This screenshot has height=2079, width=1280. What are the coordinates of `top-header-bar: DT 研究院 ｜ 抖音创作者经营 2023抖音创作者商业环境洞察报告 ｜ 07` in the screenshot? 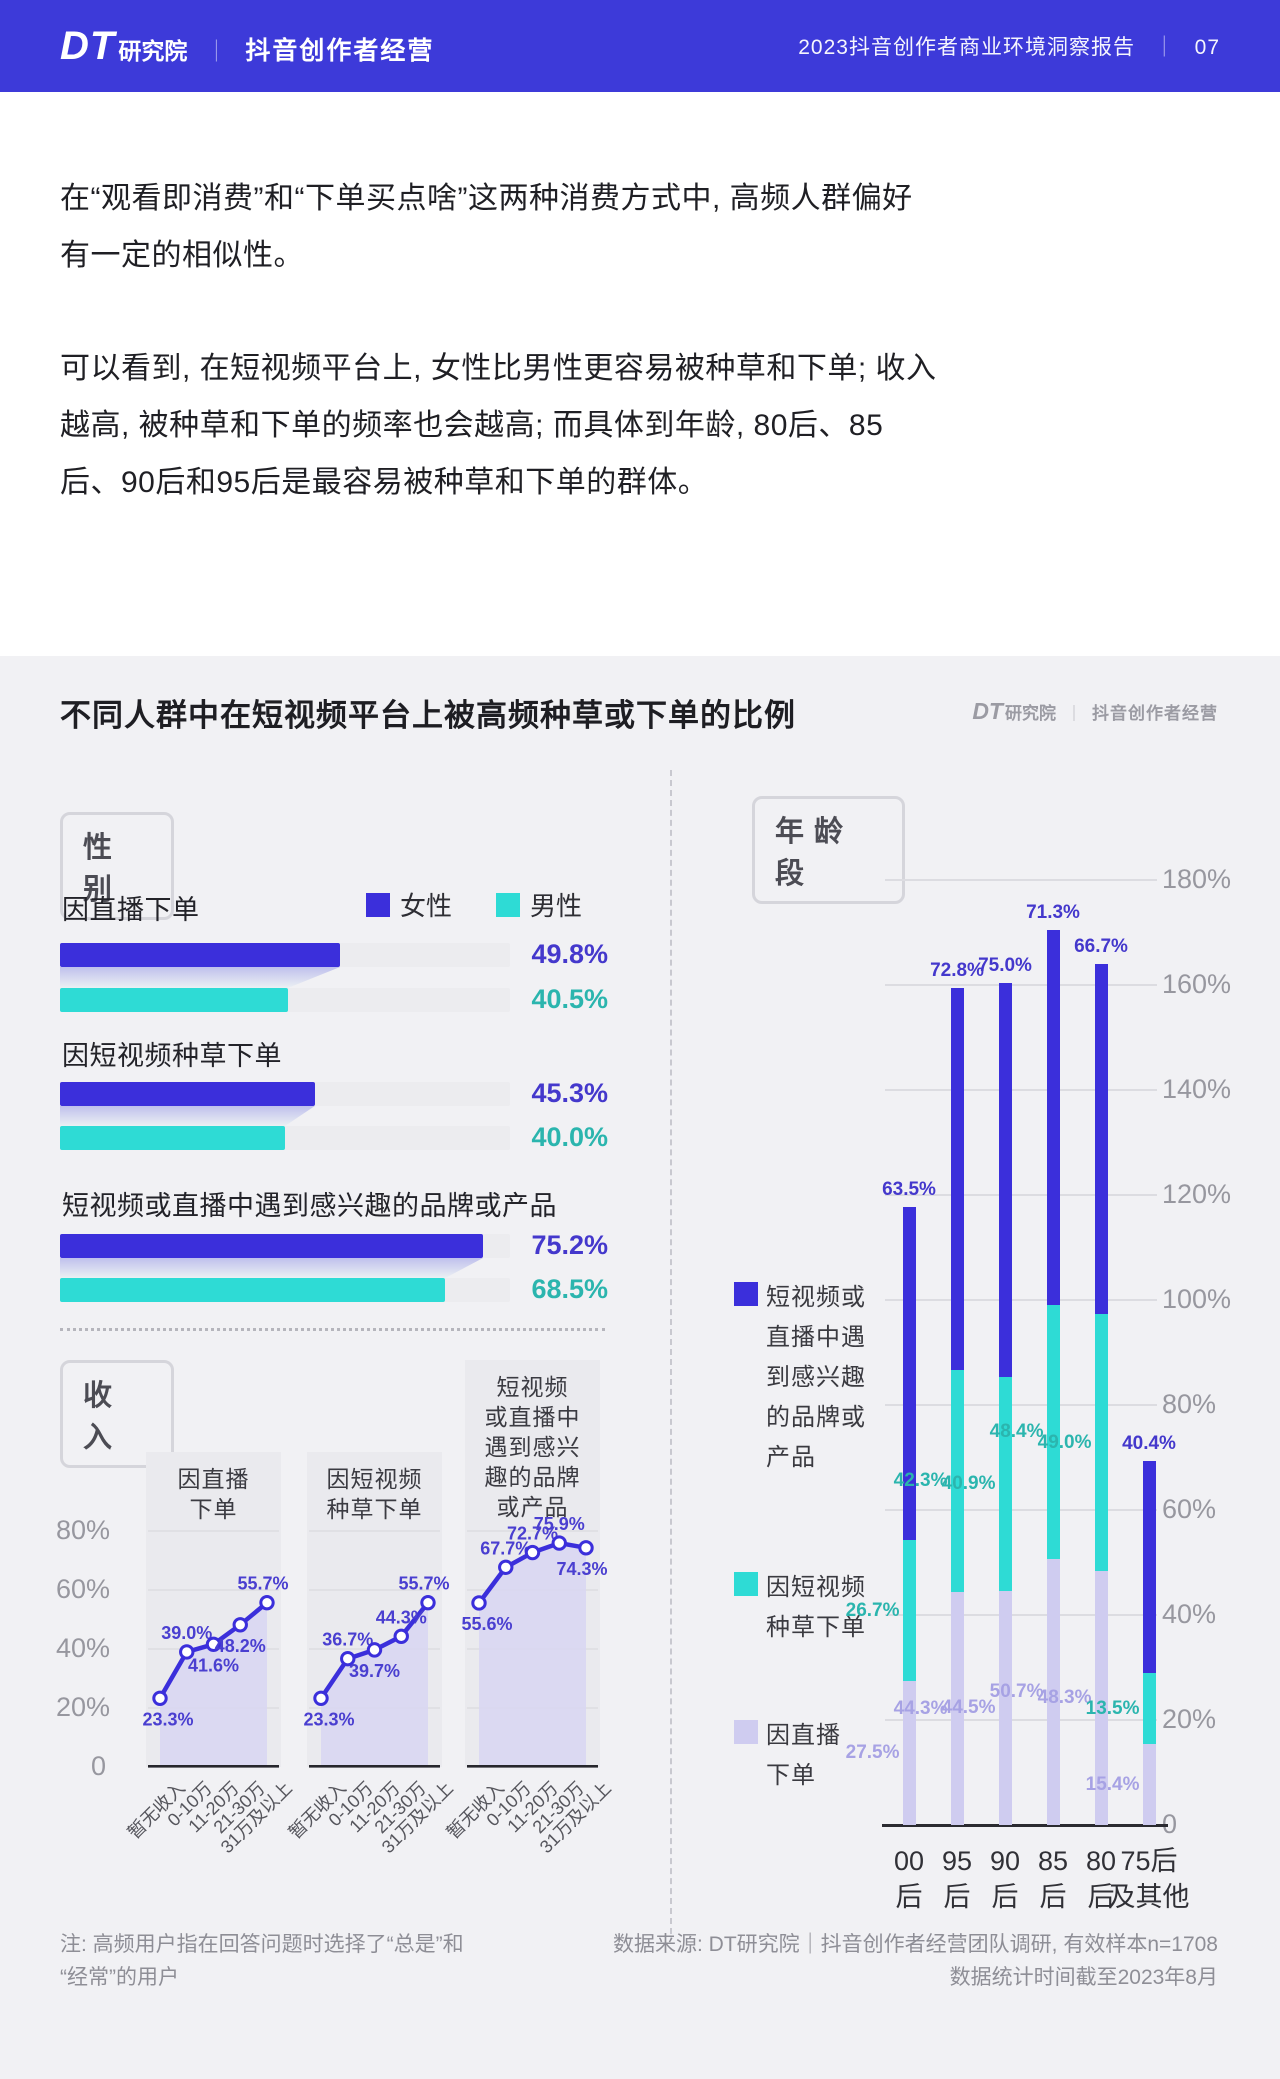 It's located at (640, 46).